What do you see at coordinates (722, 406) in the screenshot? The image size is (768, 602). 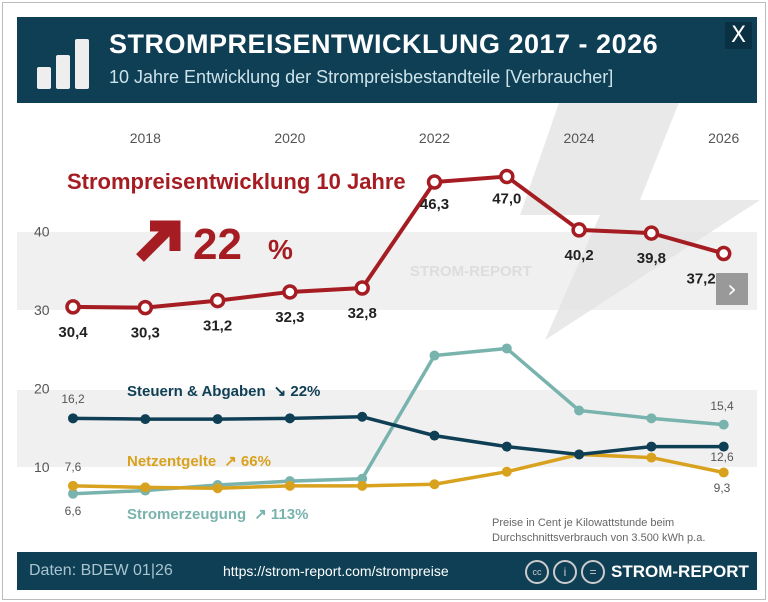 I see `last-value-label: 15,4` at bounding box center [722, 406].